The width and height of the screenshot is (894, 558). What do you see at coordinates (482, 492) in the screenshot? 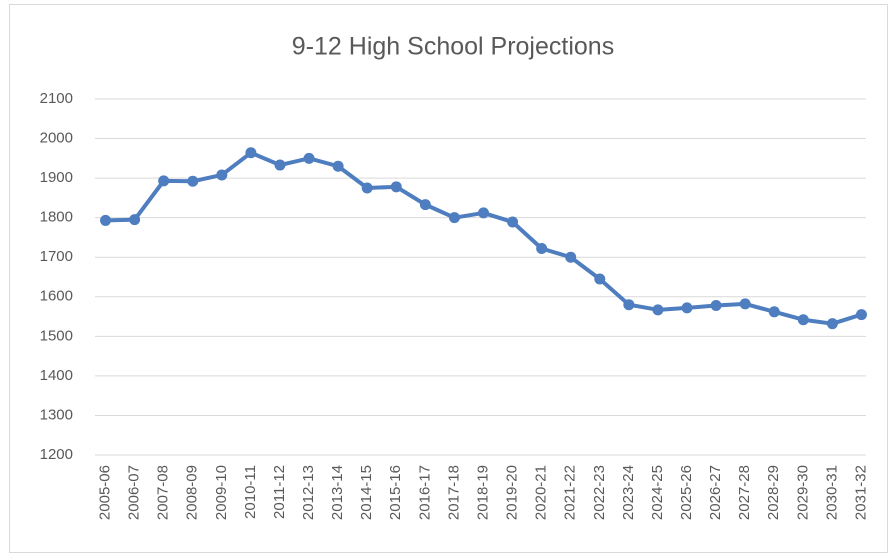
I see `x-tick-label: 2018-19` at bounding box center [482, 492].